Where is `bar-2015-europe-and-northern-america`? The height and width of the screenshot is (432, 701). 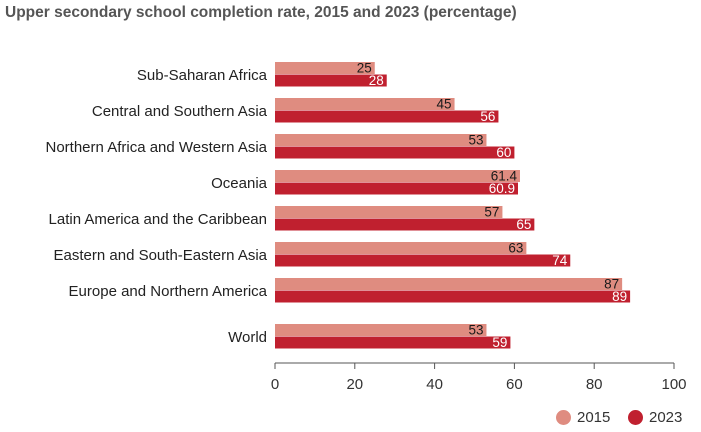 bar-2015-europe-and-northern-america is located at coordinates (449, 284).